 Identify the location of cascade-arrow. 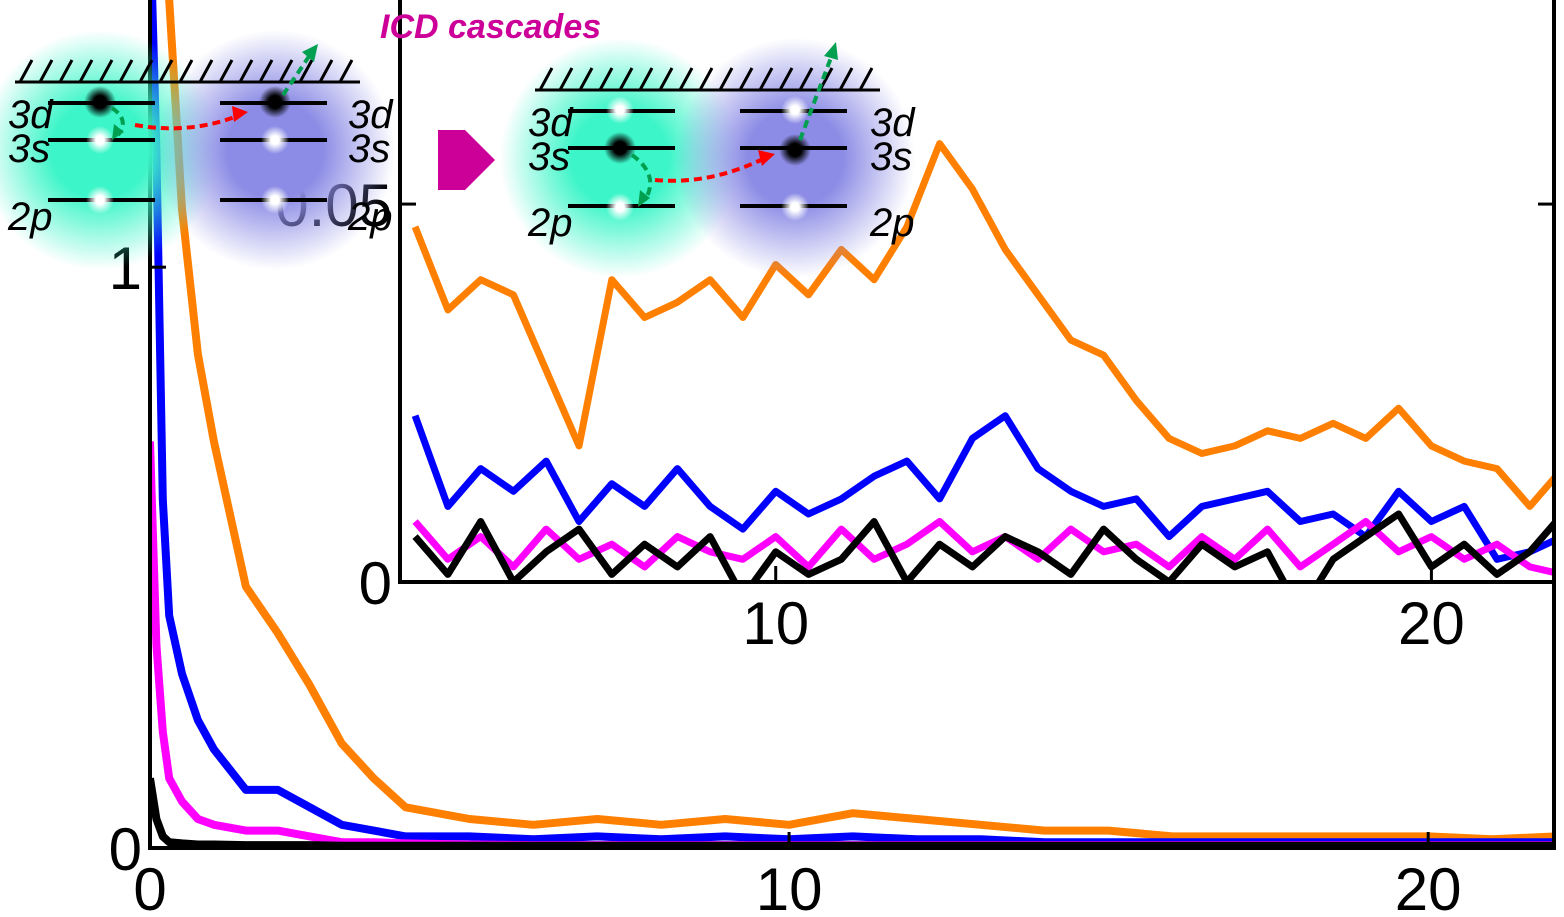
(466, 160).